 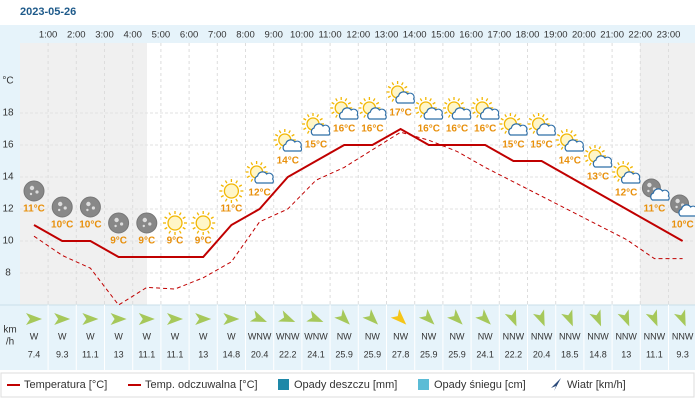 I want to click on hour-header, so click(x=357, y=34).